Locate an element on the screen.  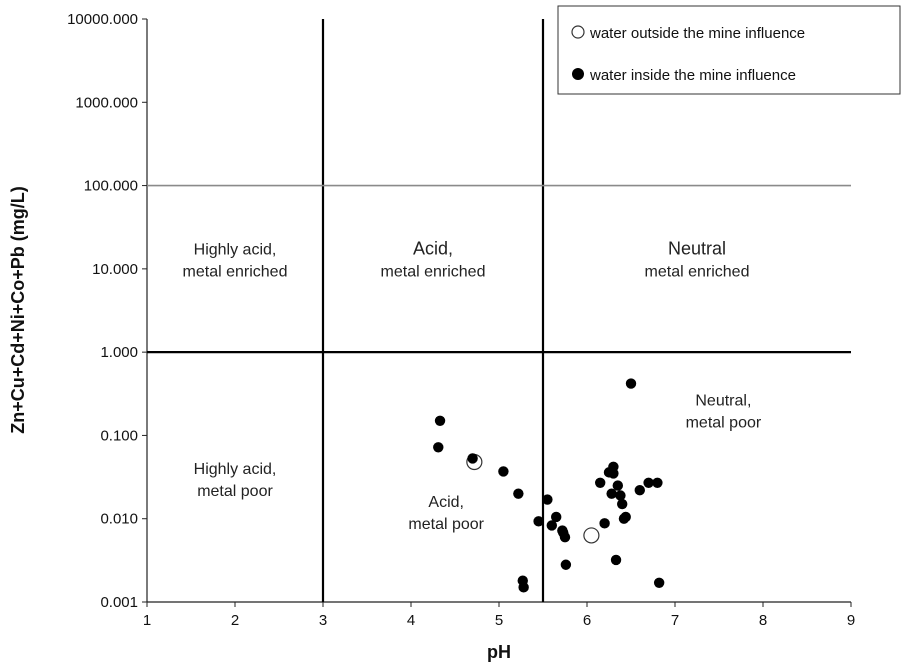
y-tick-label: 1.000 is located at coordinates (119, 352).